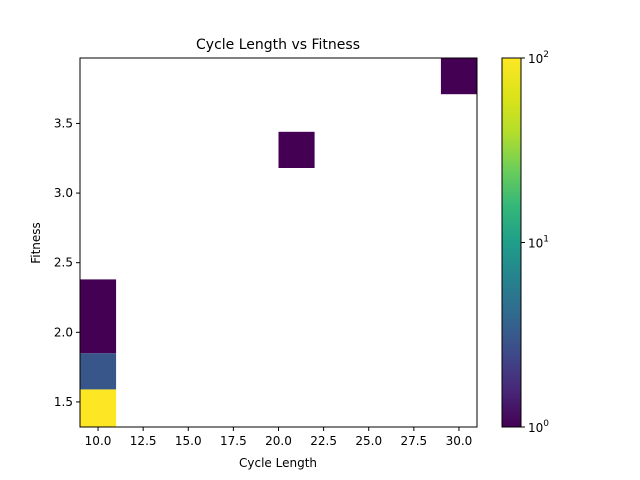  I want to click on x-tick-label: 20.0, so click(278, 441).